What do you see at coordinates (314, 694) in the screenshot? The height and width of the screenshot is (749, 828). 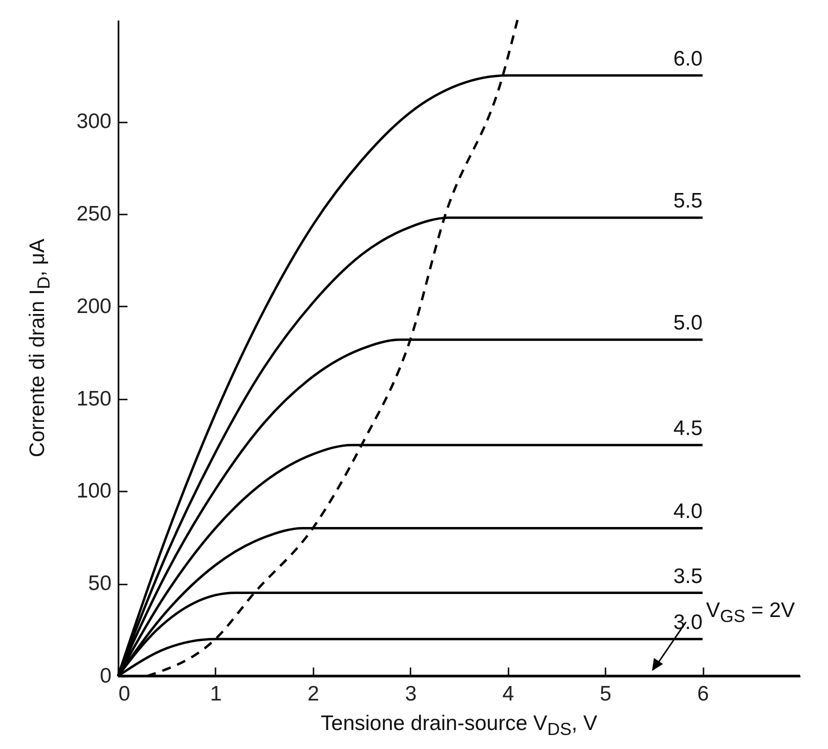 I see `x-tick-label: 2` at bounding box center [314, 694].